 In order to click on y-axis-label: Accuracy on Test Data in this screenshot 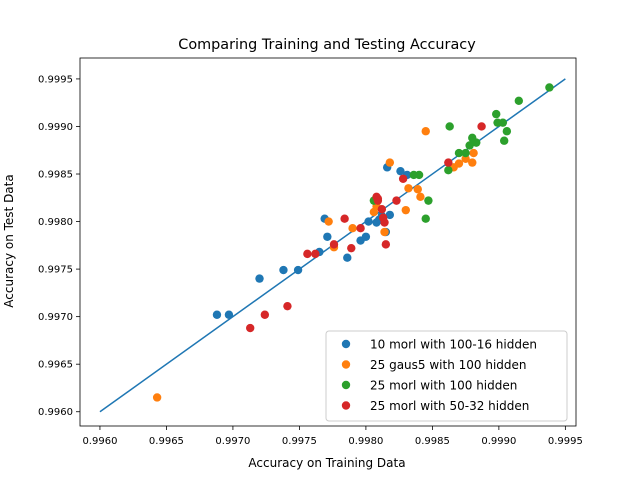, I will do `click(9, 240)`.